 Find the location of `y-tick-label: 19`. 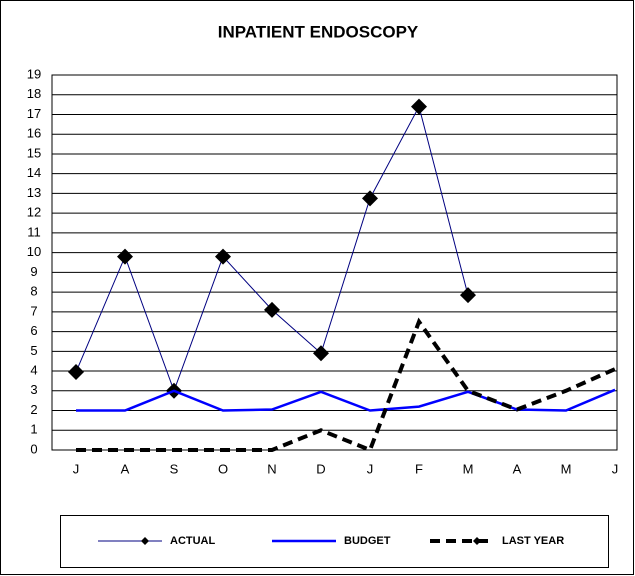

y-tick-label: 19 is located at coordinates (34, 73).